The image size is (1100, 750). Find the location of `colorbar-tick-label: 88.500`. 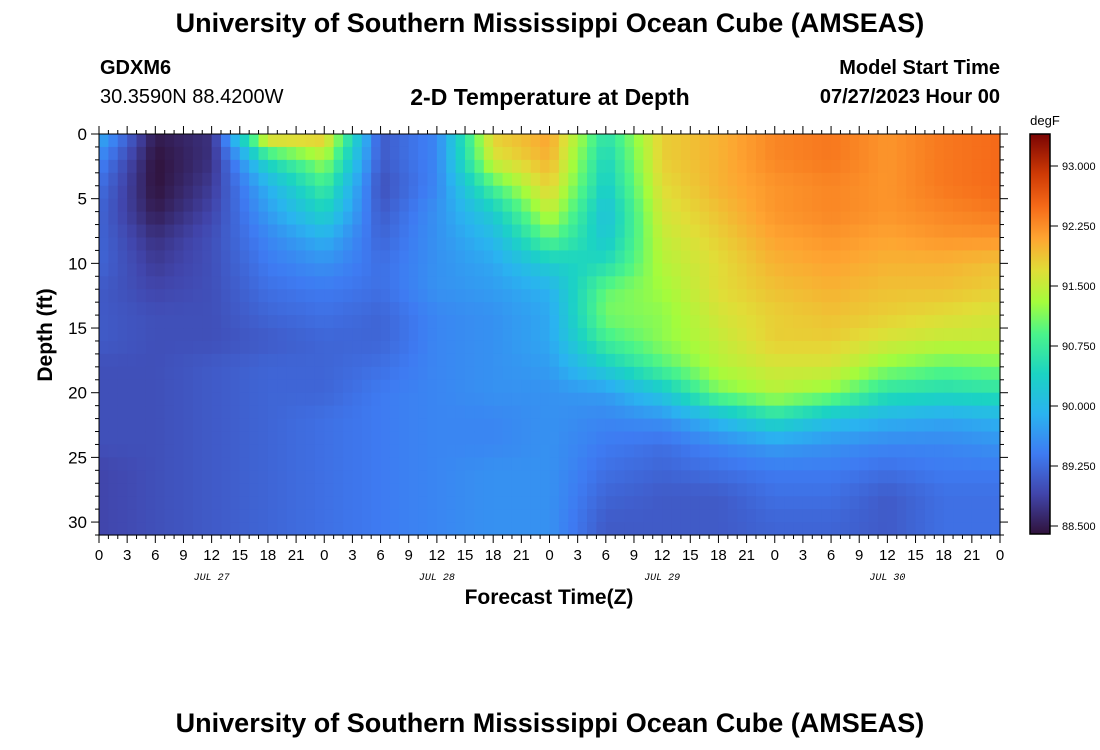

colorbar-tick-label: 88.500 is located at coordinates (1079, 527).